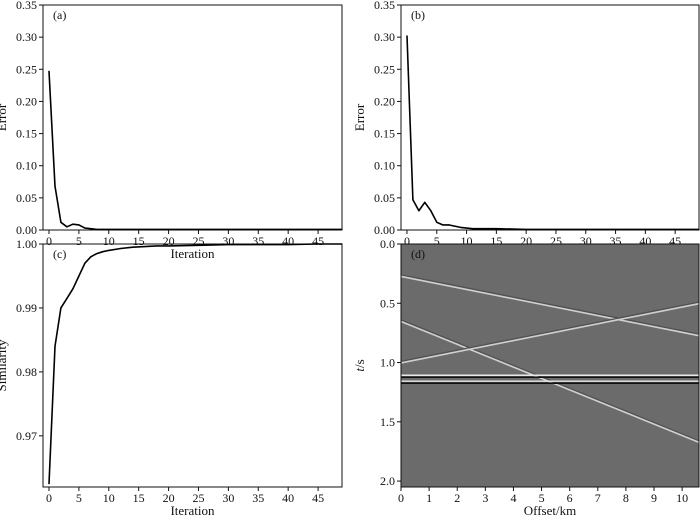 The width and height of the screenshot is (700, 525). Describe the element at coordinates (513, 498) in the screenshot. I see `x-tick-label: 4` at that location.